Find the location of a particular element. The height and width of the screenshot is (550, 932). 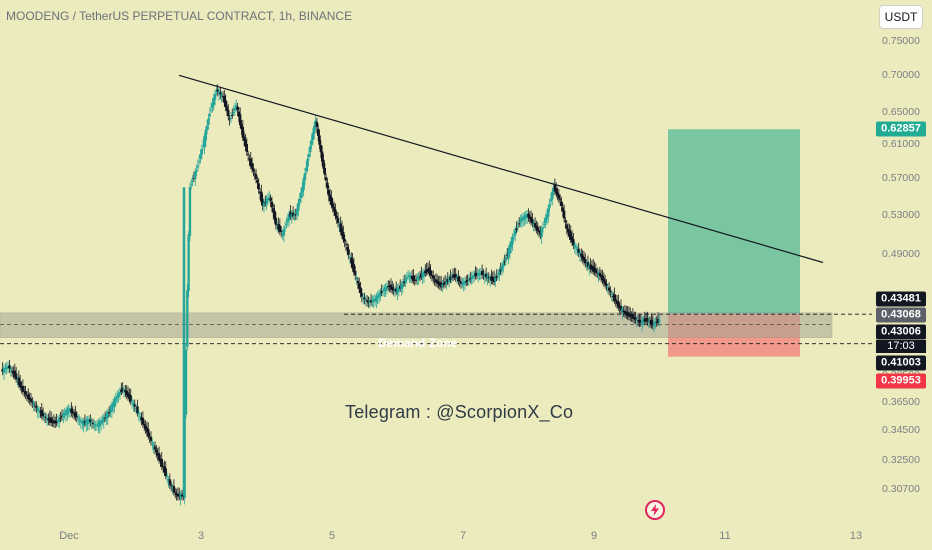

bar-countdown: 17:03 is located at coordinates (901, 346).